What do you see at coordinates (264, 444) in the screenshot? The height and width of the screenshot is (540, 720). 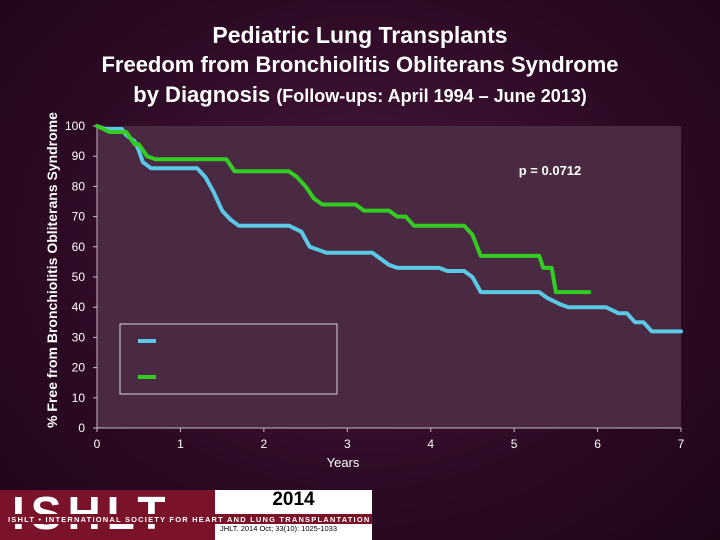 I see `x-tick-label: 2` at bounding box center [264, 444].